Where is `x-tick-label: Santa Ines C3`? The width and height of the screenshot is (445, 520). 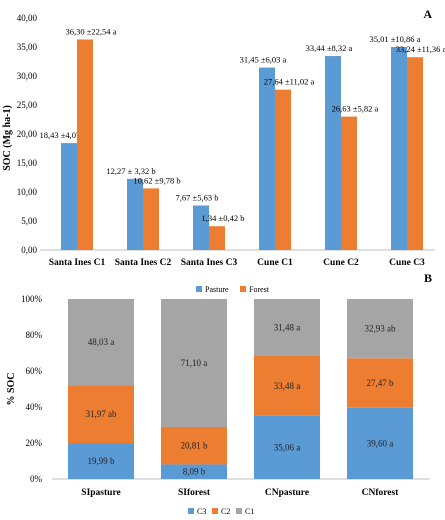
x-tick-label: Santa Ines C3 is located at coordinates (209, 263).